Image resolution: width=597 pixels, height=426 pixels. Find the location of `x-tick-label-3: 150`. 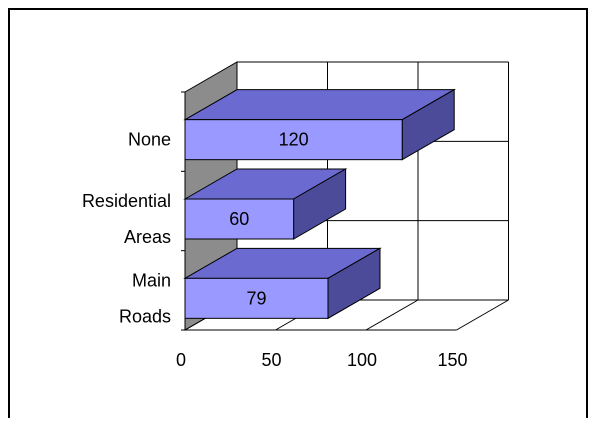

x-tick-label-3: 150 is located at coordinates (452, 360).